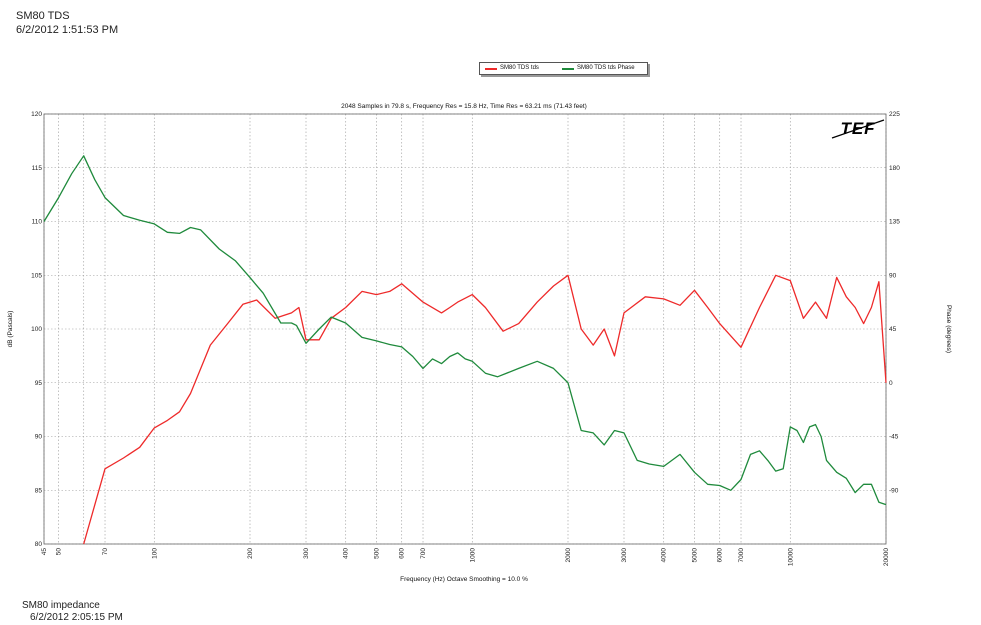 The width and height of the screenshot is (981, 625). I want to click on chart-legend: SM80 TDS tds SM80 TDS tds Phase, so click(563, 68).